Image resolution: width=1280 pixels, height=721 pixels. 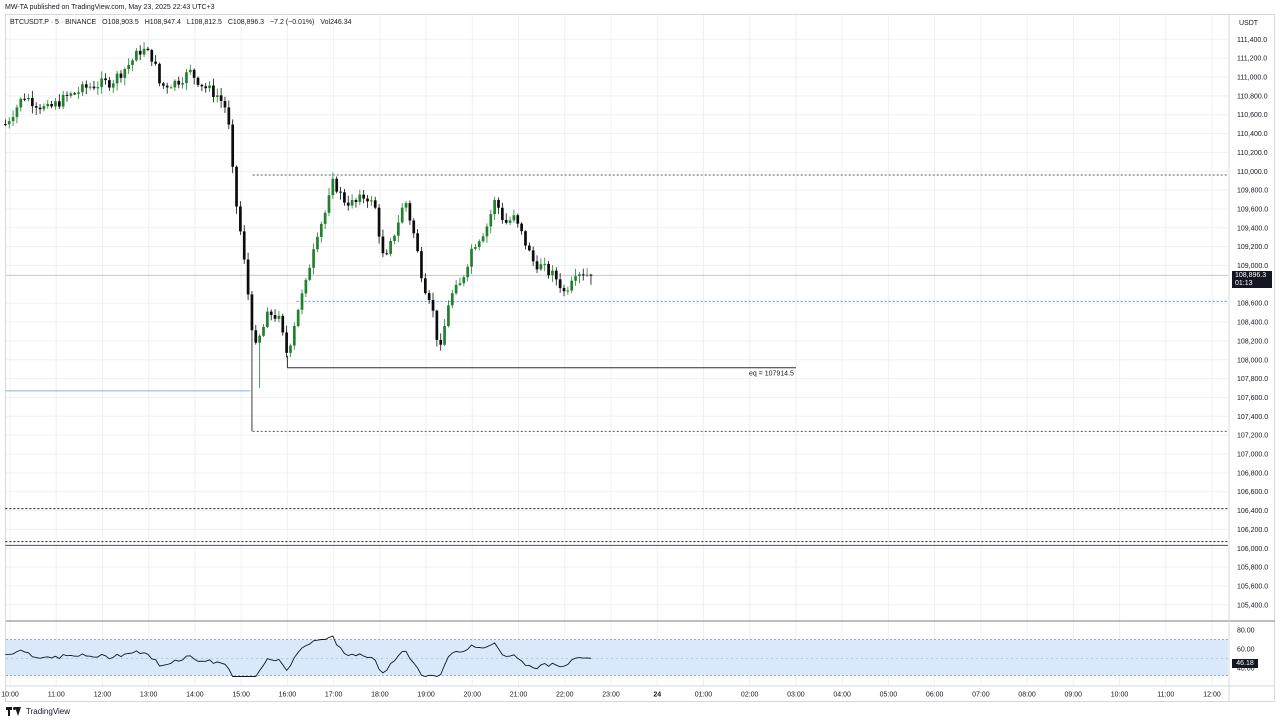 I want to click on legend-symbol: BTCUSDT.P · 5 · BINANCE, so click(x=53, y=22).